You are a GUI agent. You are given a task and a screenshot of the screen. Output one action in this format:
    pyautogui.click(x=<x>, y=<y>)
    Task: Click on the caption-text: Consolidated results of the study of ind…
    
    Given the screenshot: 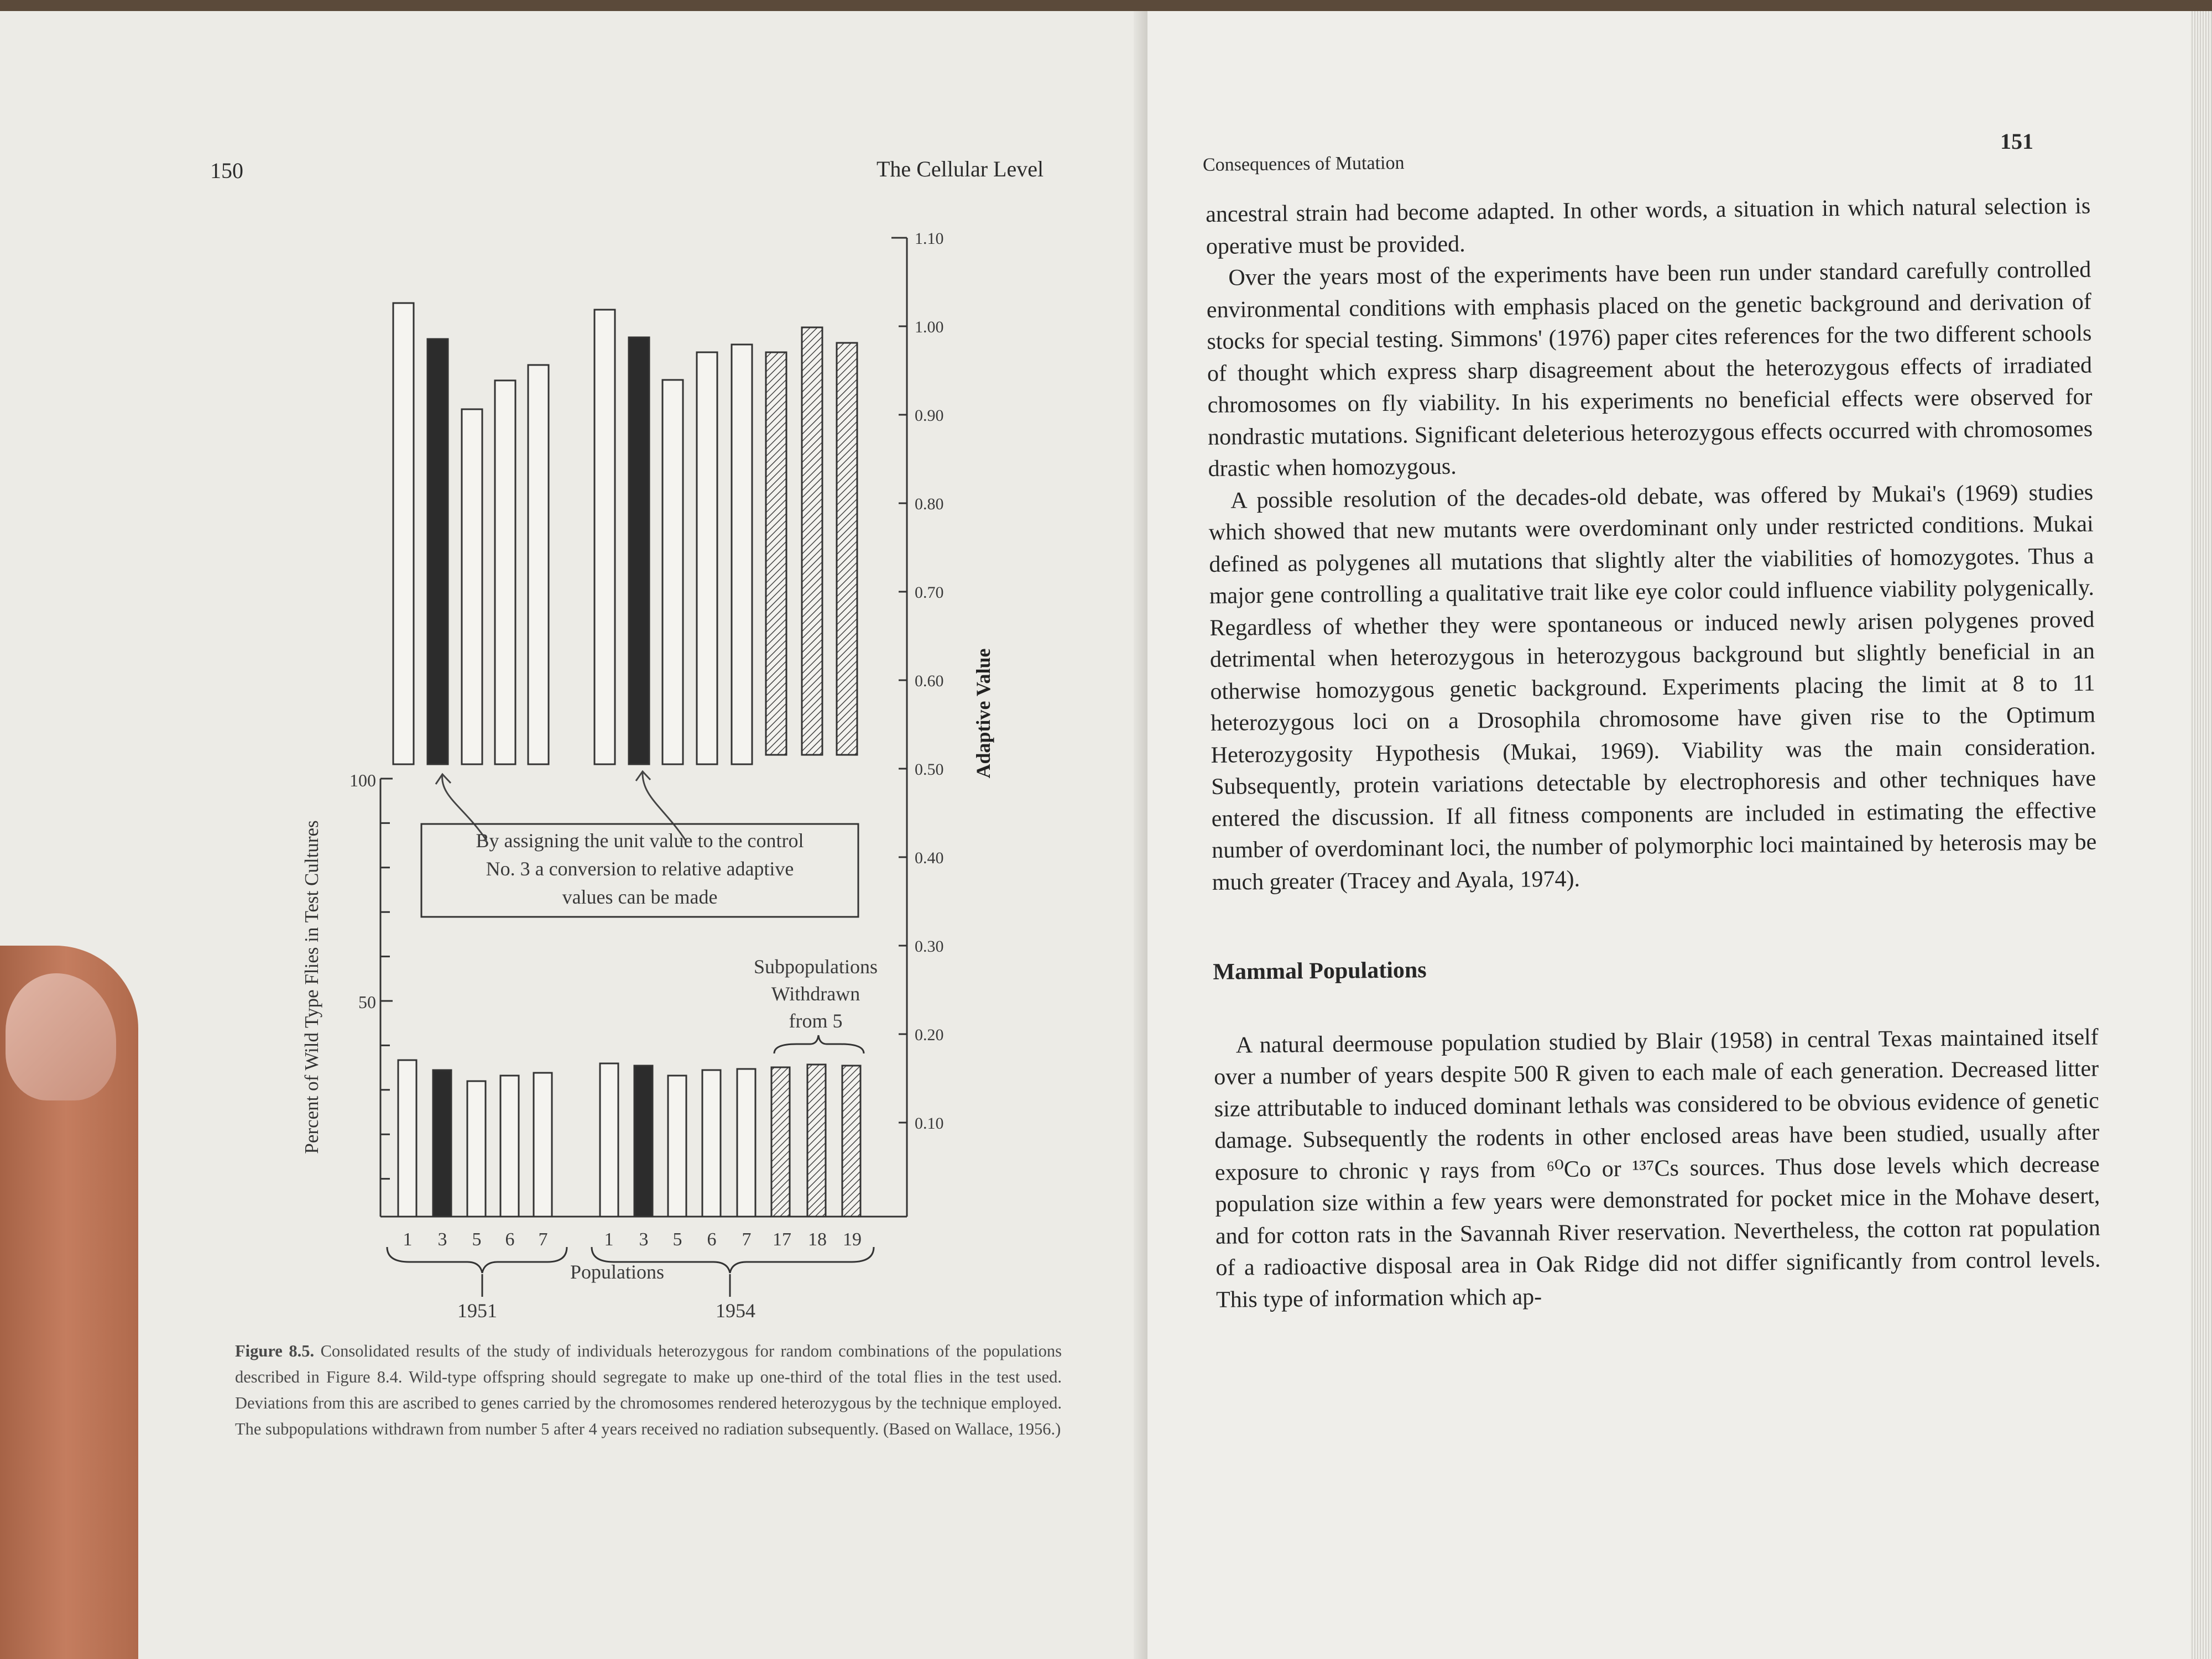 What is the action you would take?
    pyautogui.click(x=649, y=1390)
    